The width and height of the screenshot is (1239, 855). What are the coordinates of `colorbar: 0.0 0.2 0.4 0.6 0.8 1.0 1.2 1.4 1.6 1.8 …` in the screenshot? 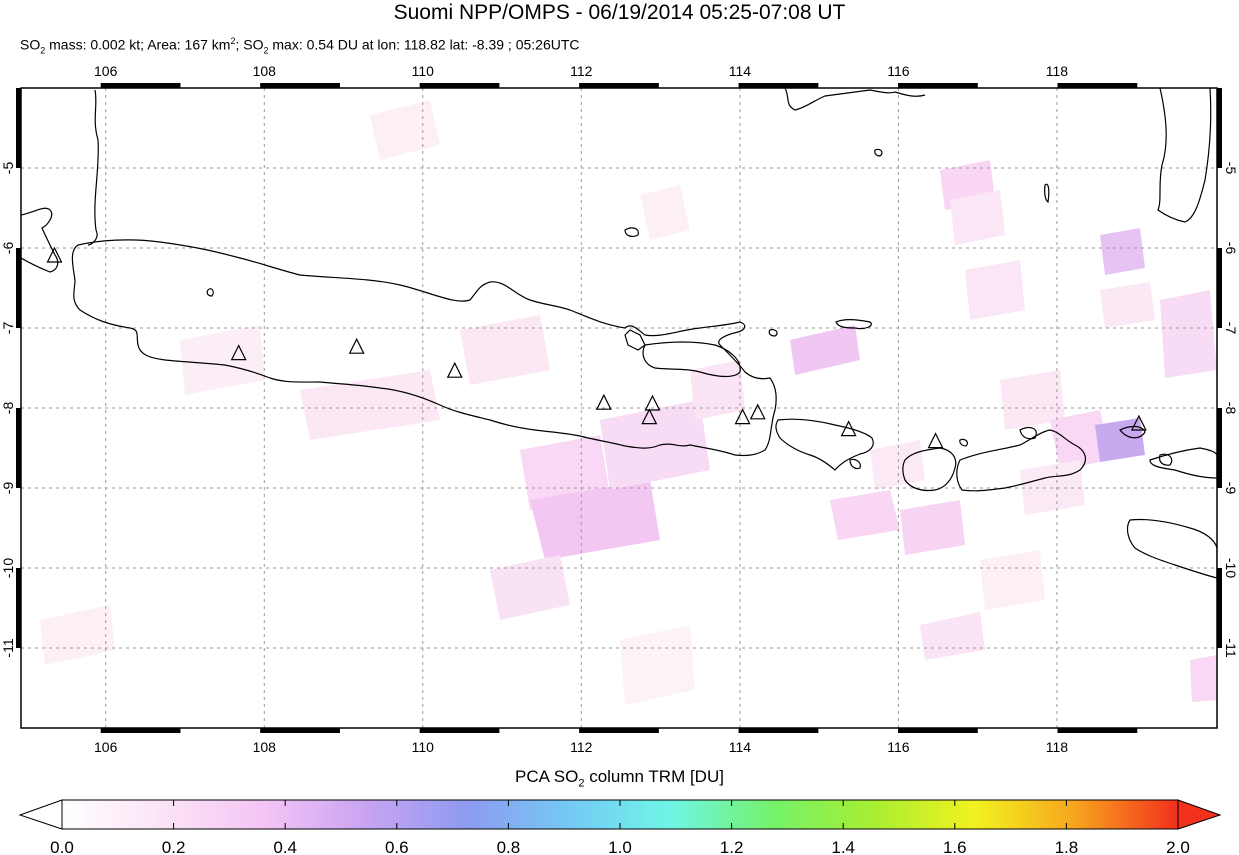 It's located at (620, 827).